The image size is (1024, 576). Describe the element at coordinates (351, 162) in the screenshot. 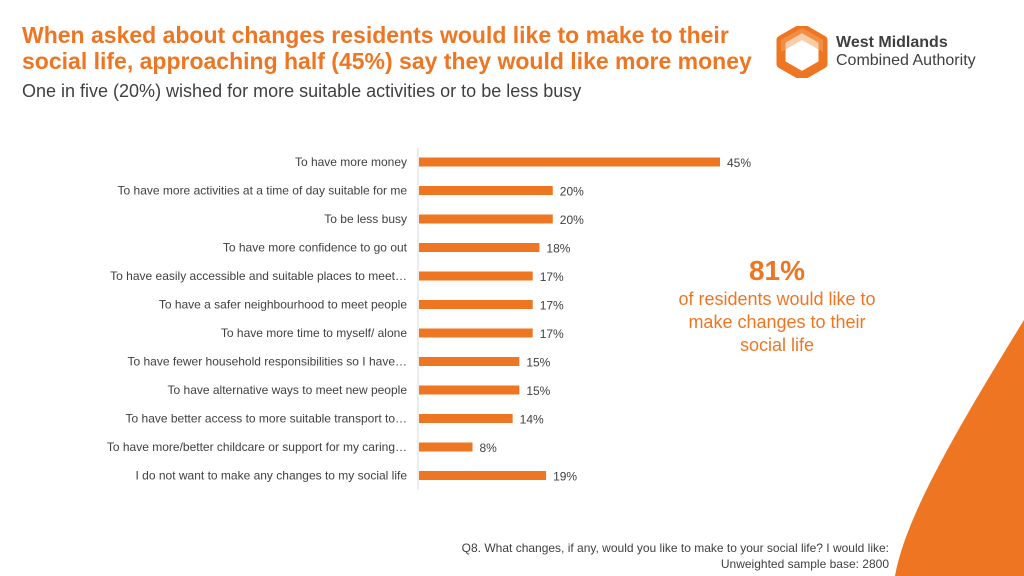

I see `category-label: To have more money` at that location.